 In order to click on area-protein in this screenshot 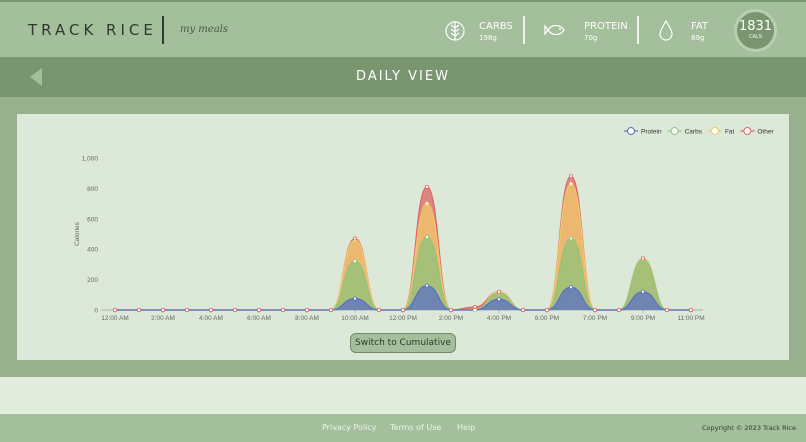, I will do `click(403, 297)`.